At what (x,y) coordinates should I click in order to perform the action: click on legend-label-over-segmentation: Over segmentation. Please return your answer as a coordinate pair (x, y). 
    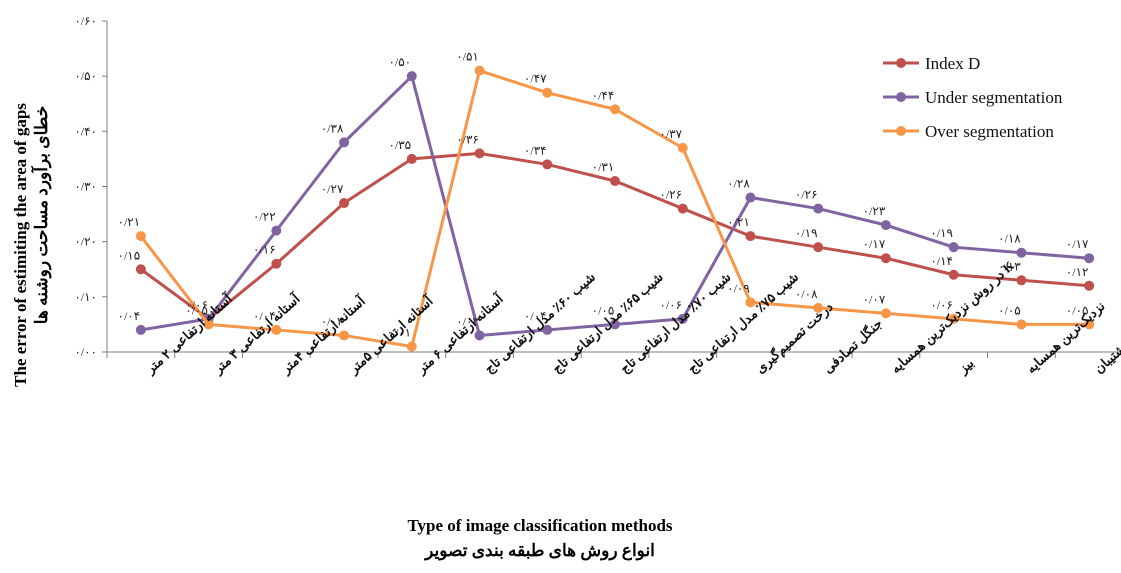
    Looking at the image, I should click on (989, 131).